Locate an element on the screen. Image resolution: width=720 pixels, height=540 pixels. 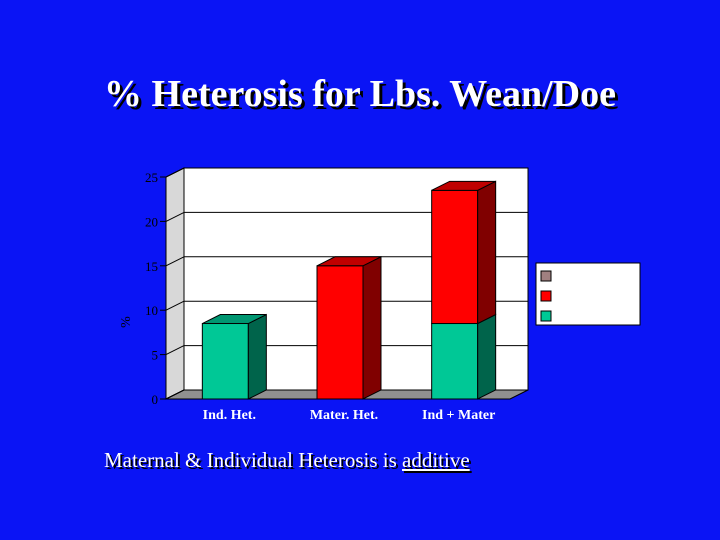
y-tick-label: 15 is located at coordinates (151, 266).